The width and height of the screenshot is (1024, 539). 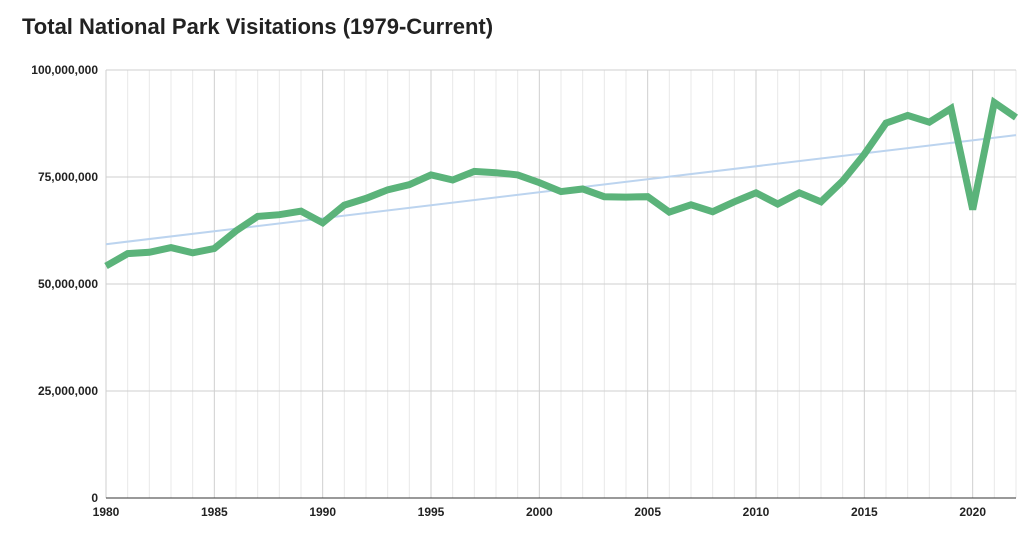 I want to click on y-tick-label: 25,000,000, so click(x=68, y=391).